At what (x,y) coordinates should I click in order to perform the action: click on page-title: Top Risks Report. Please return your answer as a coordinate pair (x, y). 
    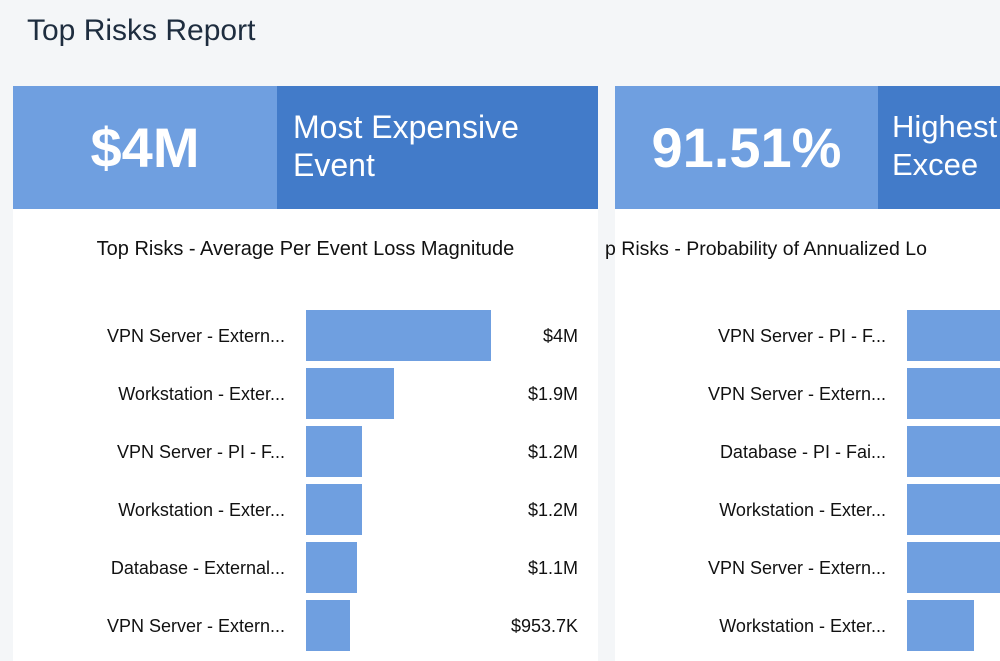
    Looking at the image, I should click on (141, 30).